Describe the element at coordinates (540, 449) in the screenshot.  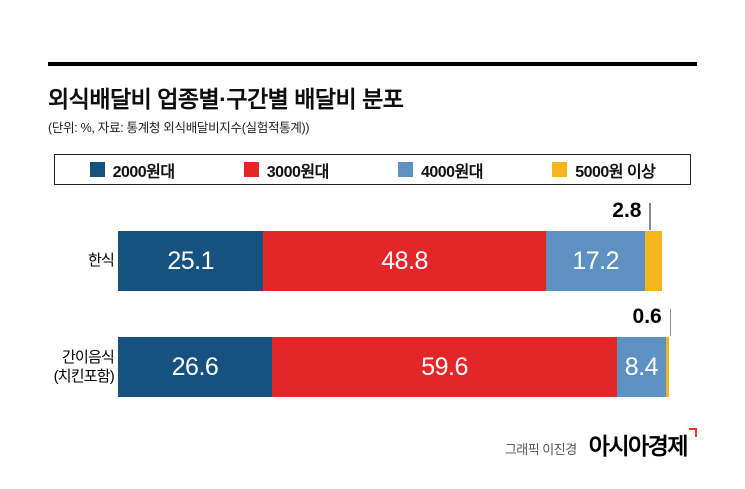
I see `credit-text: 그래픽 이진경` at that location.